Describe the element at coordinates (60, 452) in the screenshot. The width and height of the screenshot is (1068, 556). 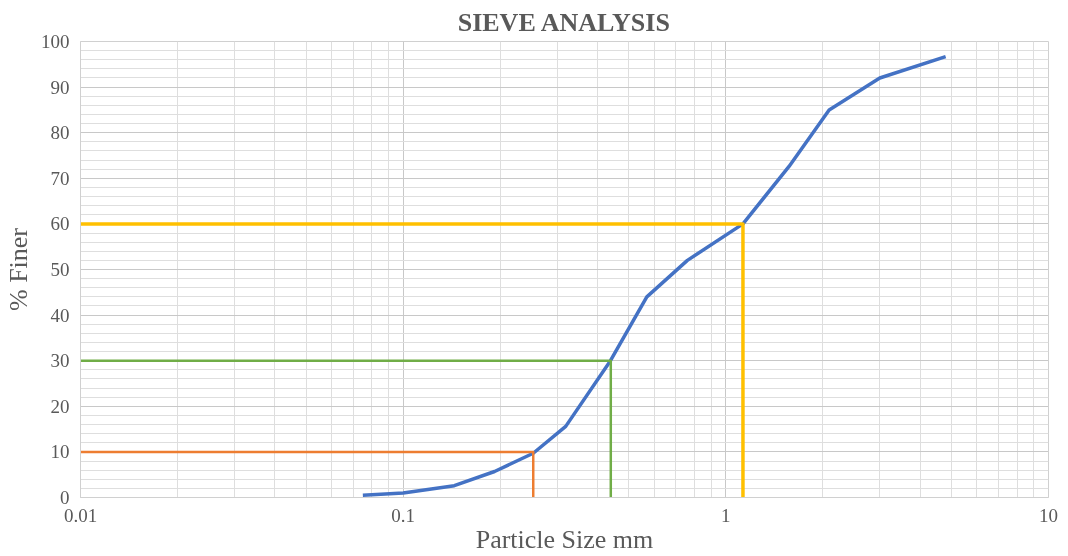
I see `y-tick-label: 10` at that location.